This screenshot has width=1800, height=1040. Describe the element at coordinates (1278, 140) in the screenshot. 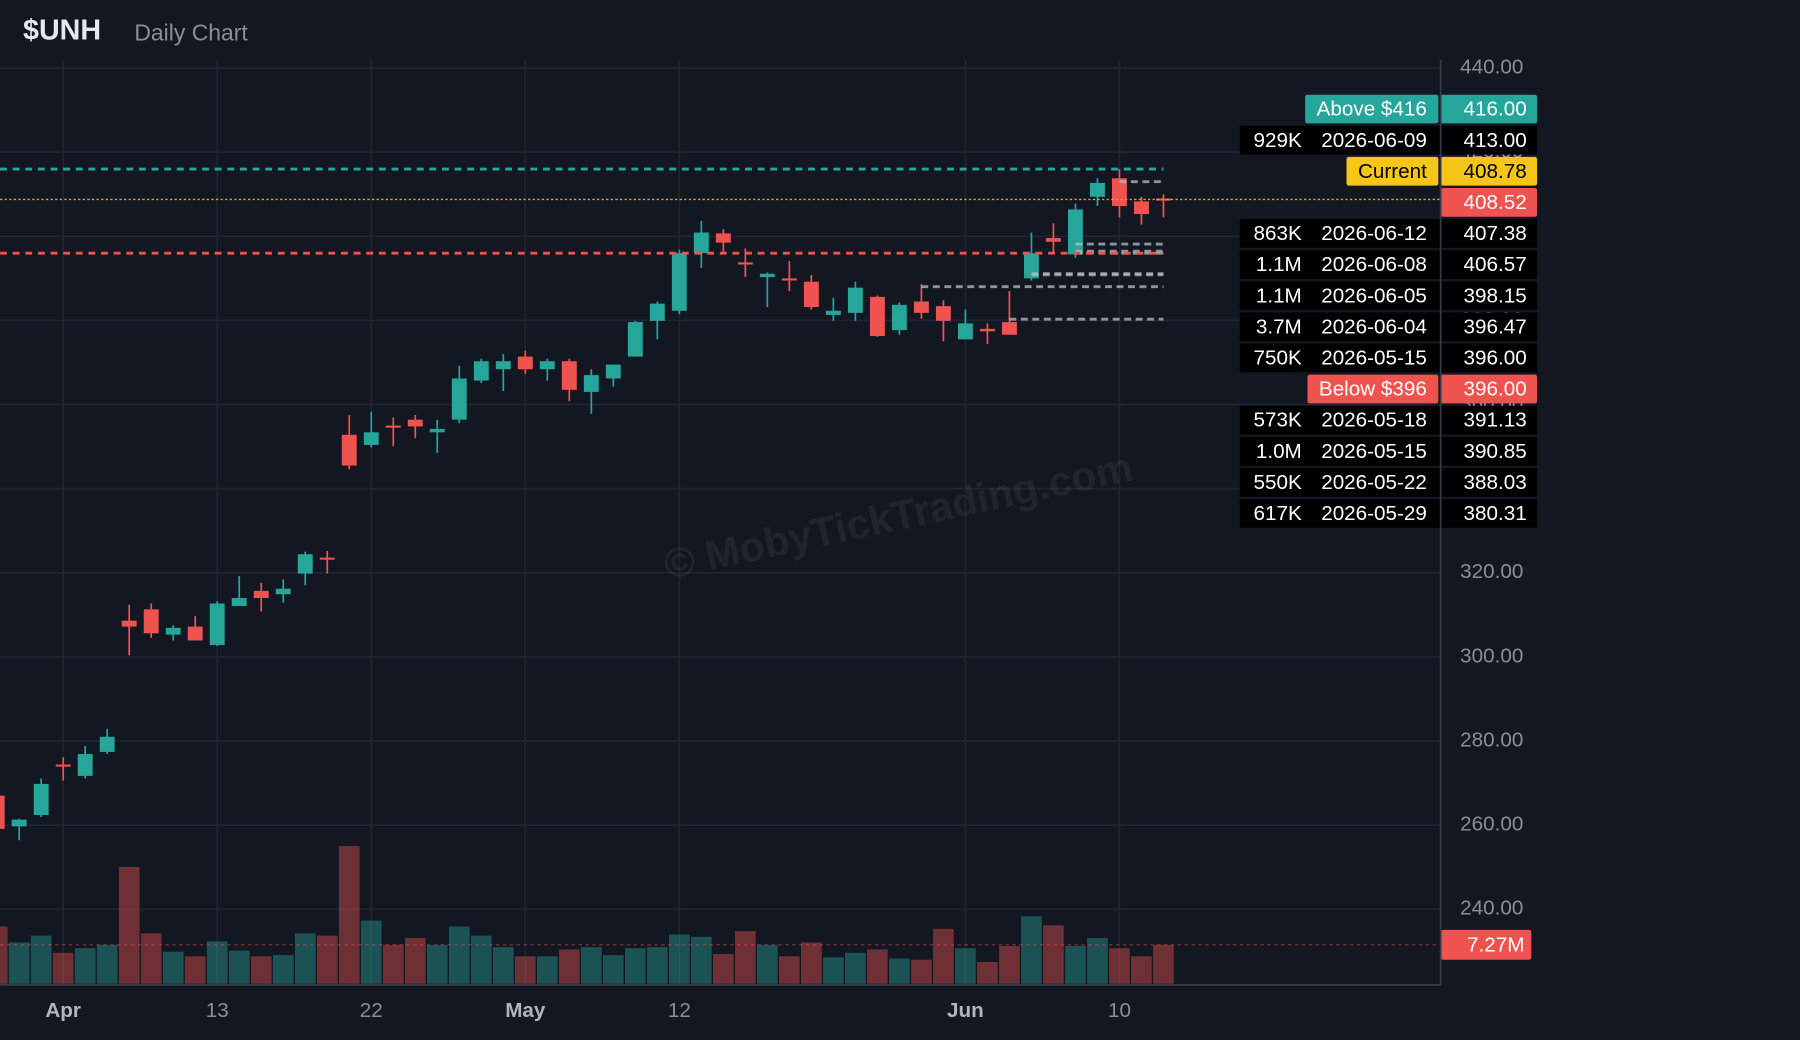

I see `row-volume: 929K` at that location.